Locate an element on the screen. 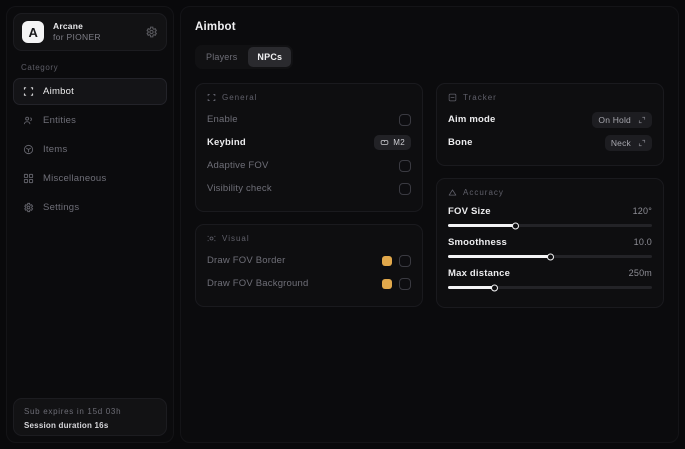  row-label: Adaptive FOV is located at coordinates (238, 165).